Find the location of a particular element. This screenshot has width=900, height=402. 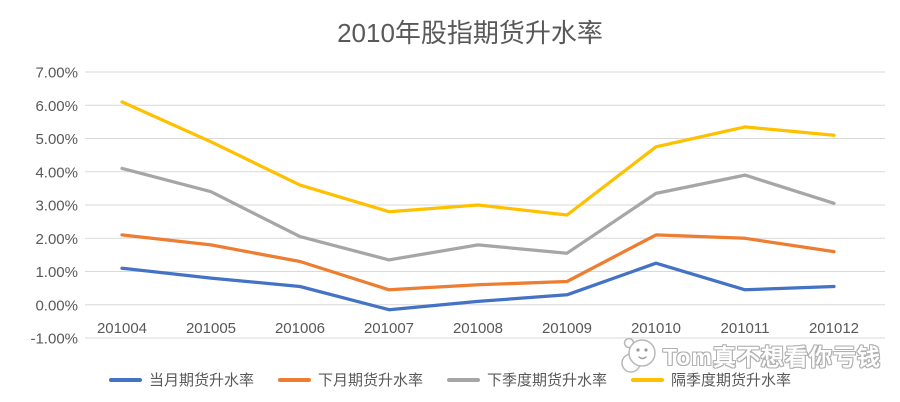

legend-item: 当月期货升水率 is located at coordinates (181, 379).